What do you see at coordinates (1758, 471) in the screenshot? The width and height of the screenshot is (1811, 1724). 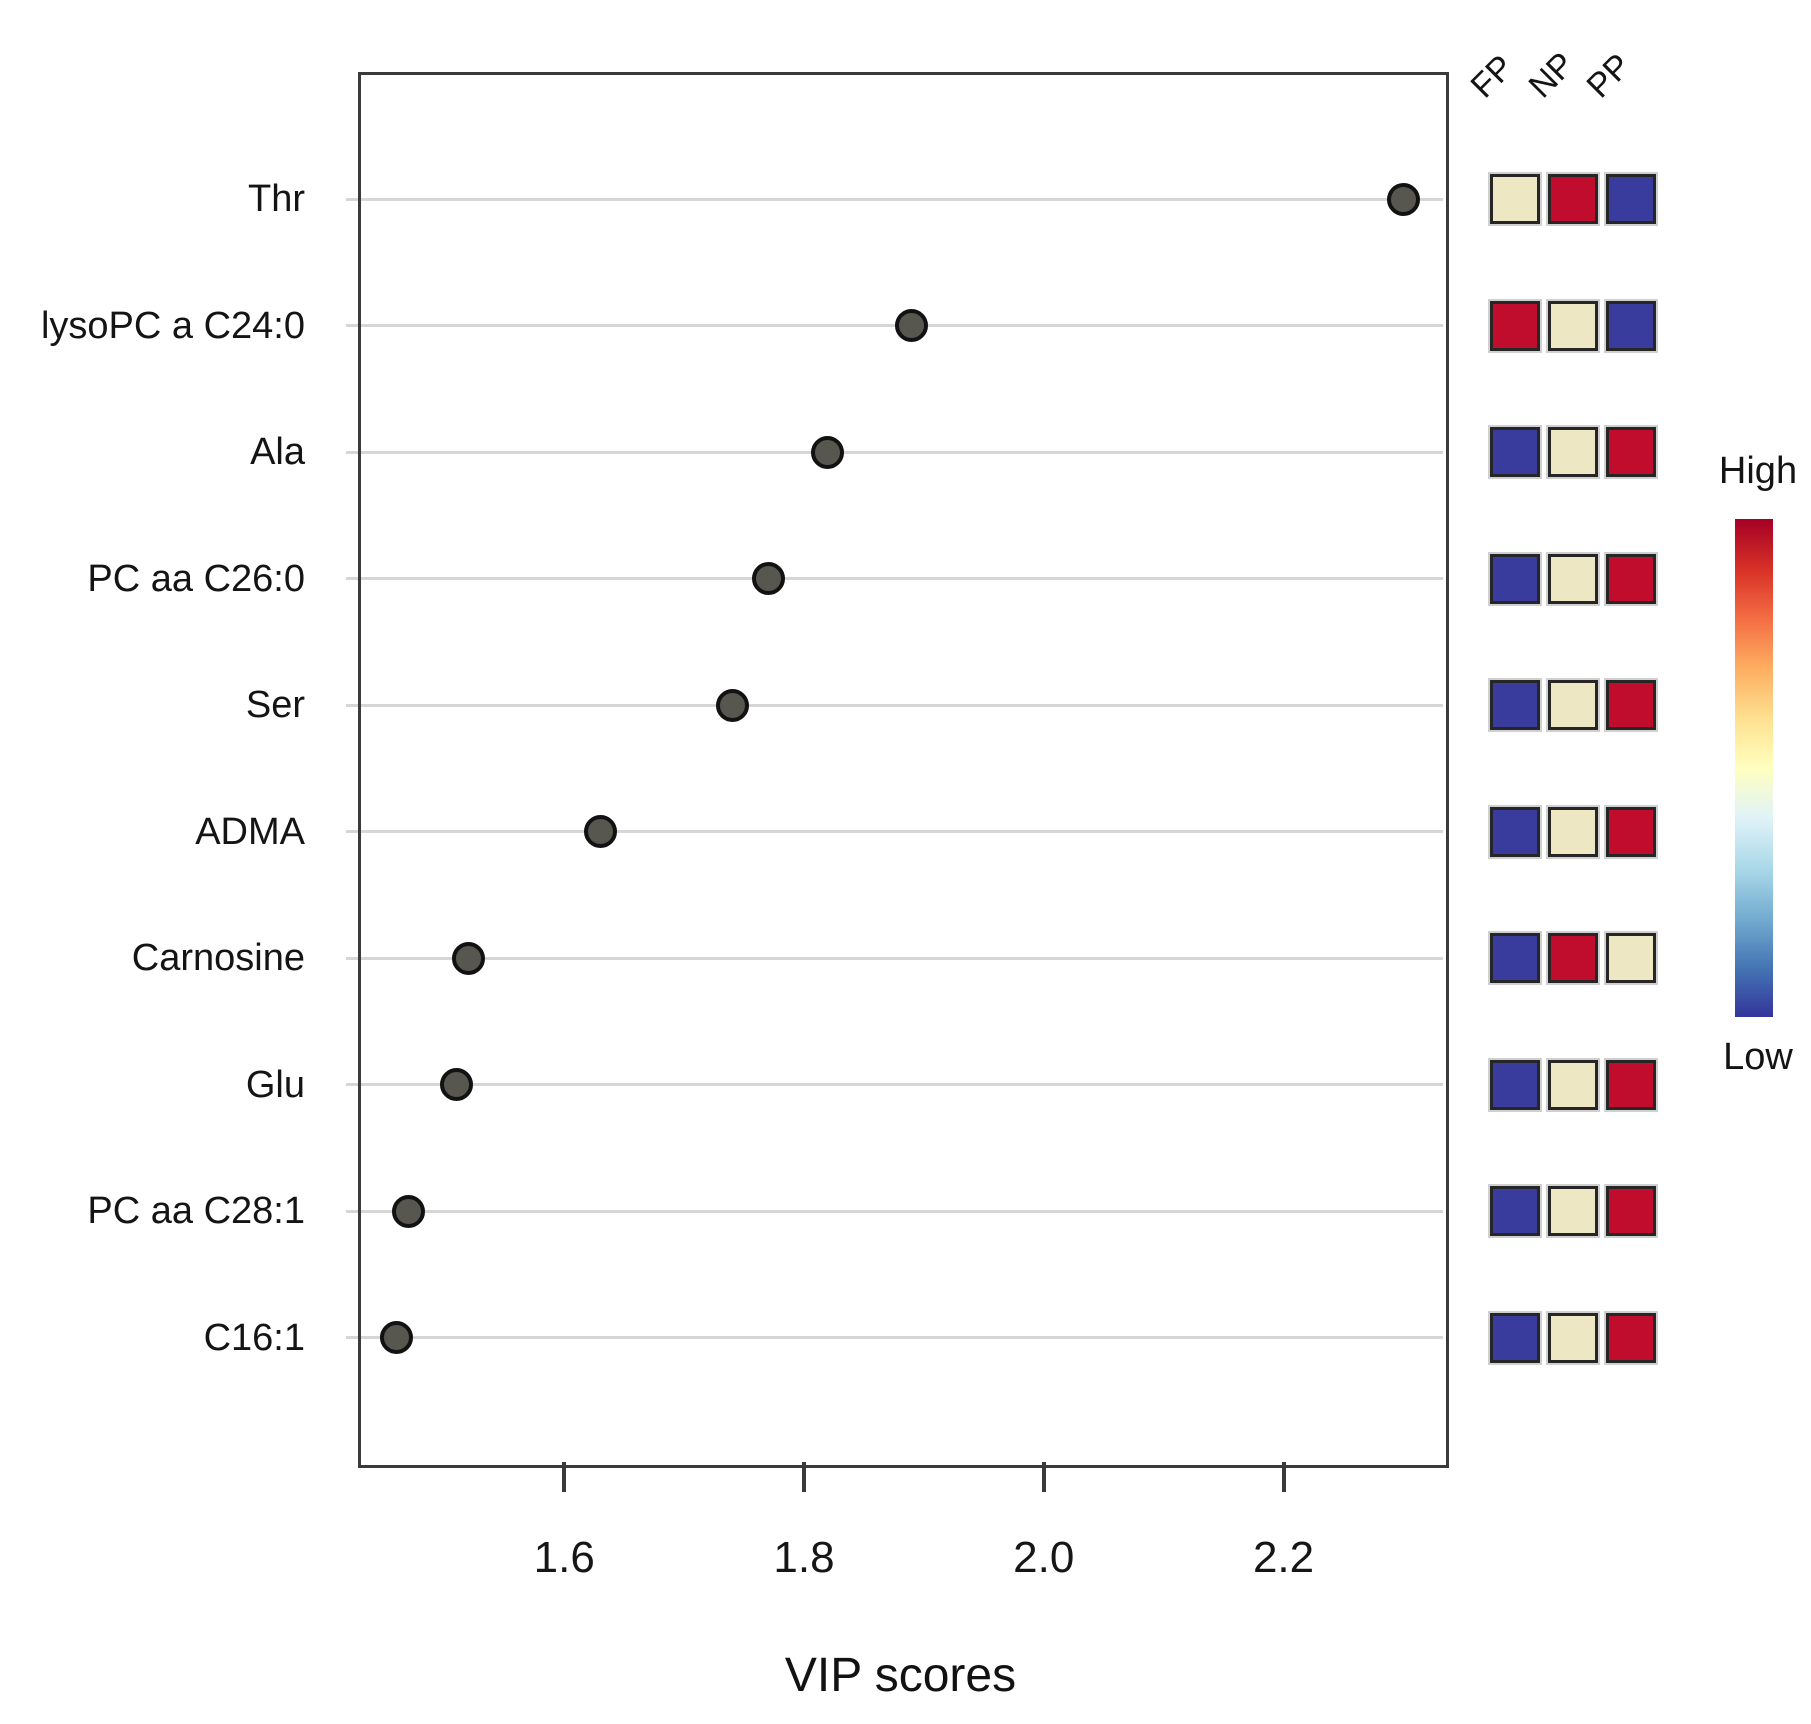 I see `colorbar-high-label: High` at bounding box center [1758, 471].